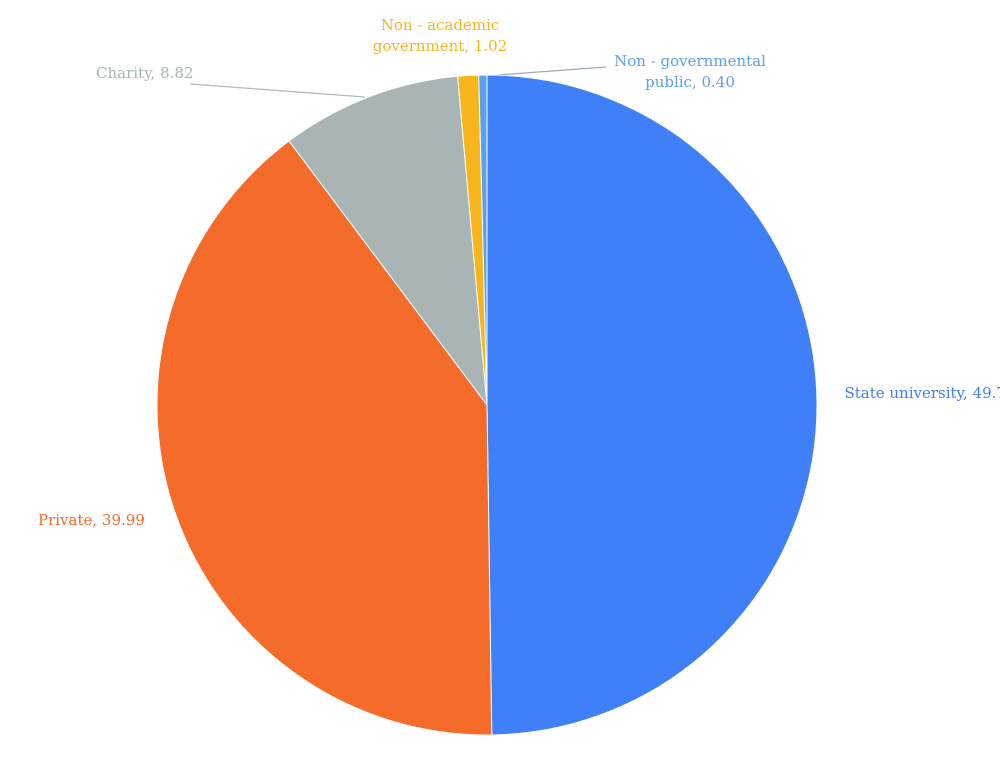 The width and height of the screenshot is (1000, 765). Describe the element at coordinates (91, 520) in the screenshot. I see `data-label: Private, 39.99` at that location.